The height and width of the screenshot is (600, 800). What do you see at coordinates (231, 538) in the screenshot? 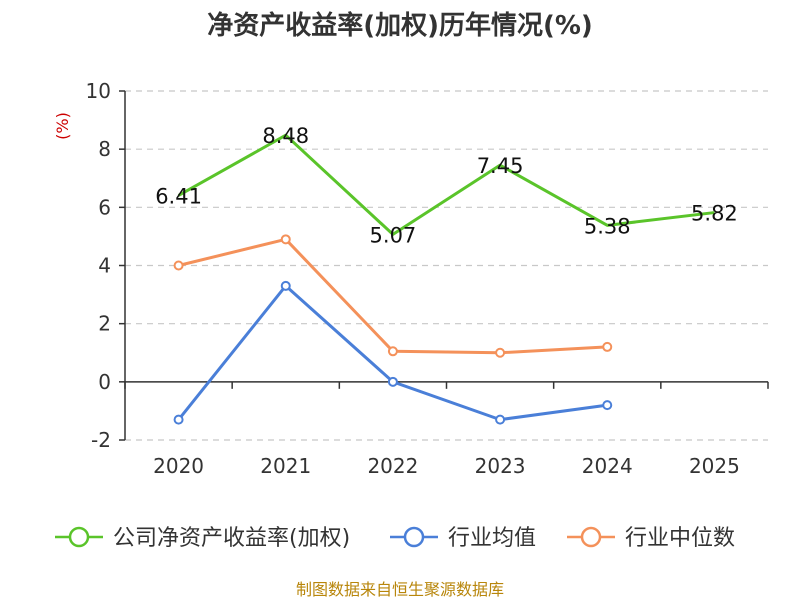
I see `legend-label-0: 公司净资产收益率(加权)` at bounding box center [231, 538].